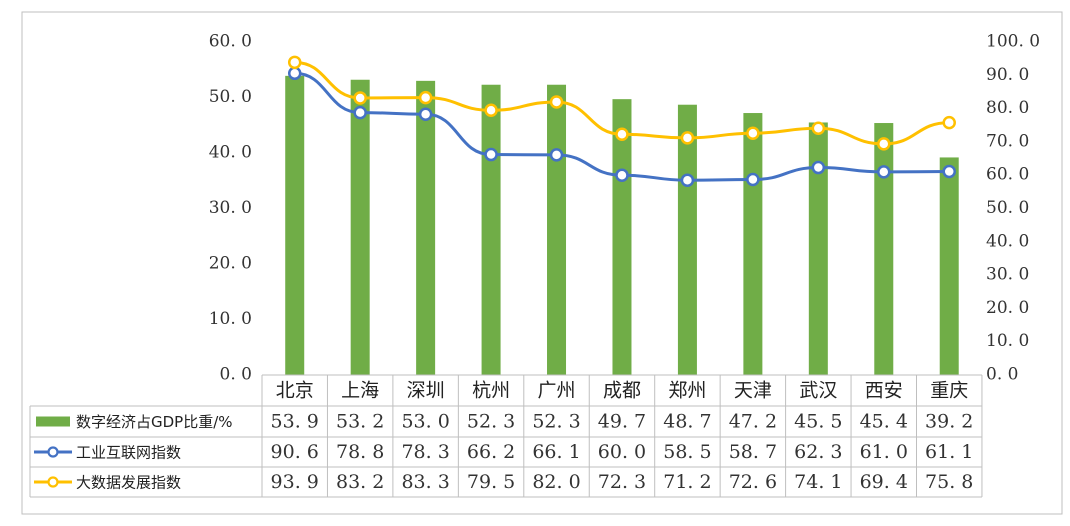 Image resolution: width=1070 pixels, height=526 pixels. I want to click on right-axis-tick-label: 50. 0, so click(1007, 208).